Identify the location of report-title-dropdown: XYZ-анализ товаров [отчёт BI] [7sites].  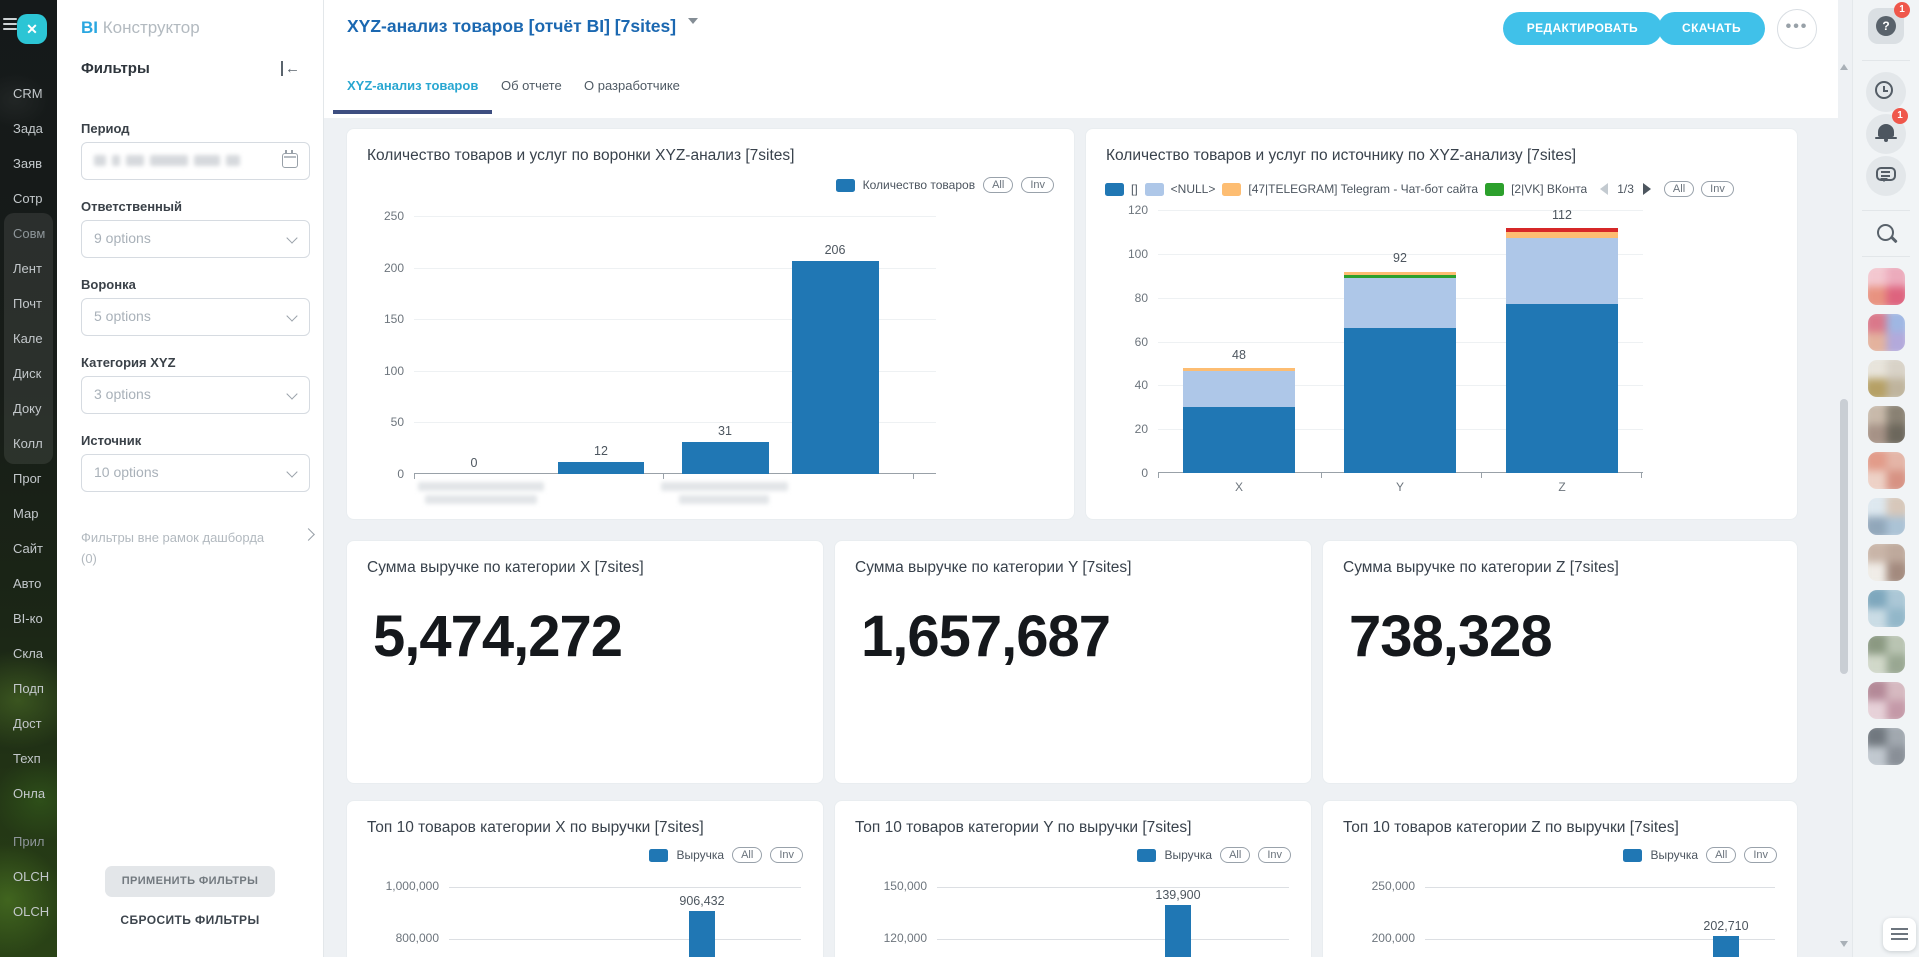
(523, 26).